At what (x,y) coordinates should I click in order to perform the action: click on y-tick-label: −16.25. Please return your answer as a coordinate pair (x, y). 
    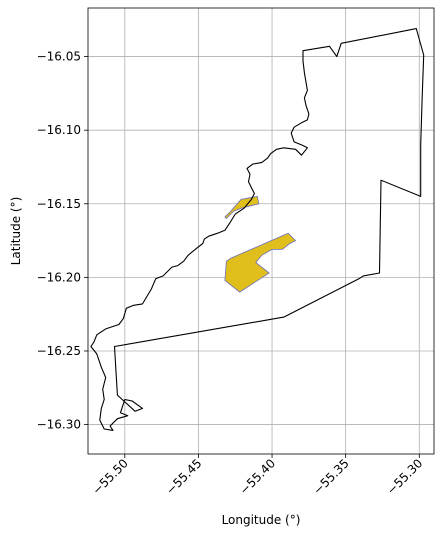
    Looking at the image, I should click on (59, 351).